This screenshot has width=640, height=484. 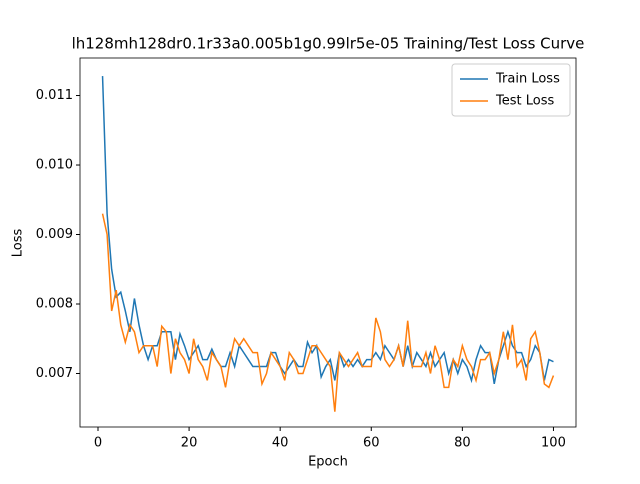 I want to click on x-tick-label: 0, so click(x=98, y=443).